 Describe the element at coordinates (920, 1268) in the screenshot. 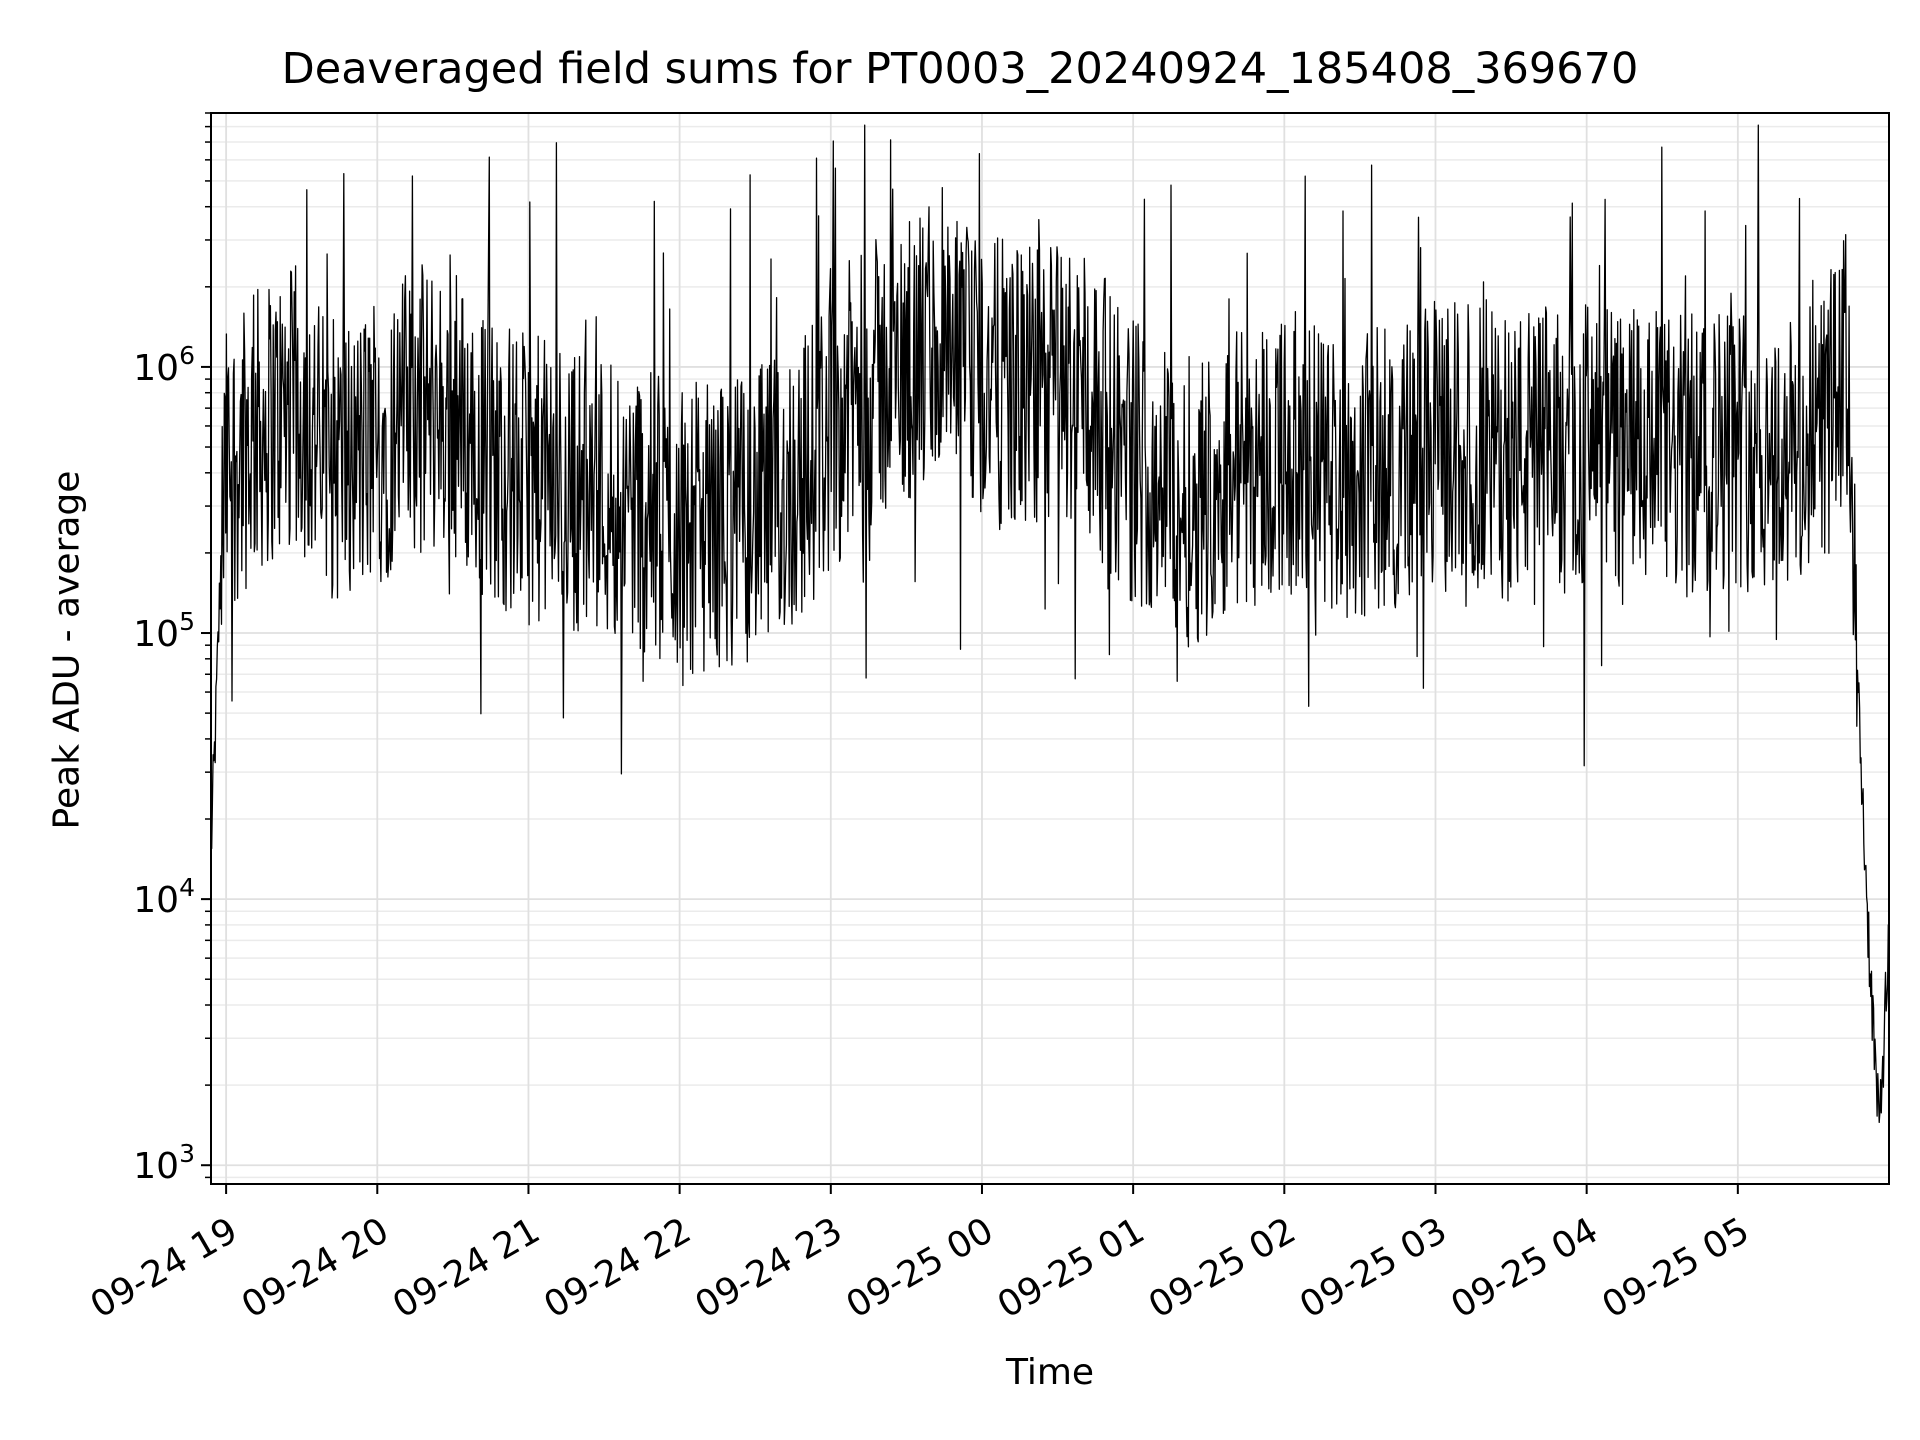

I see `x-tick-label: 09-25 00` at that location.